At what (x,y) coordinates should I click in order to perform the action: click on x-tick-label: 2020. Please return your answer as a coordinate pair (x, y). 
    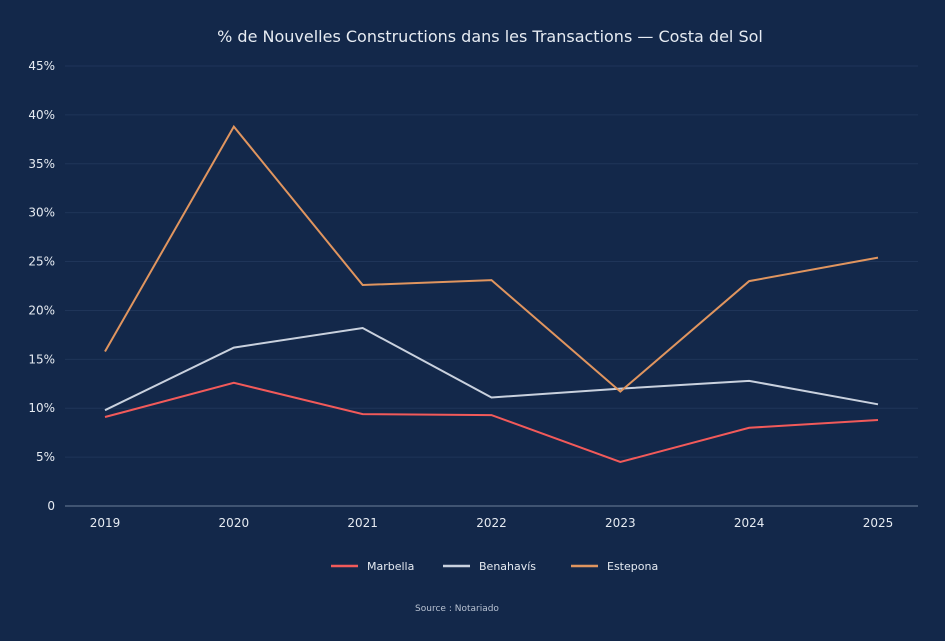
    Looking at the image, I should click on (234, 523).